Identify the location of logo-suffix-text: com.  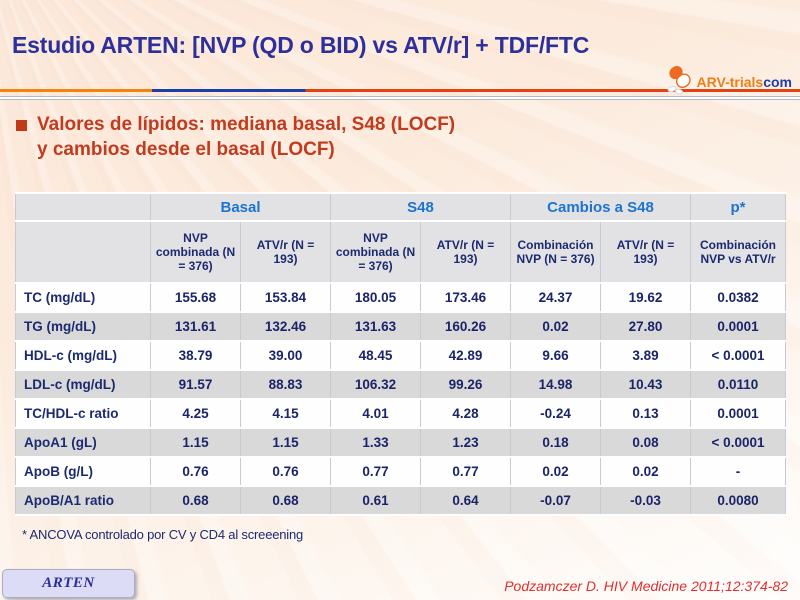
(777, 81).